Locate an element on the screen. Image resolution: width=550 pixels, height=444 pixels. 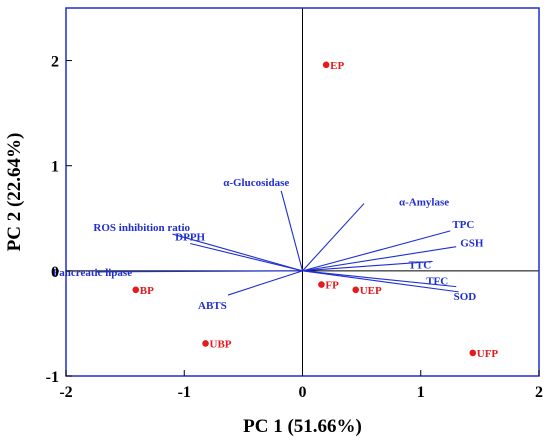
score-label-fp: FP is located at coordinates (332, 286).